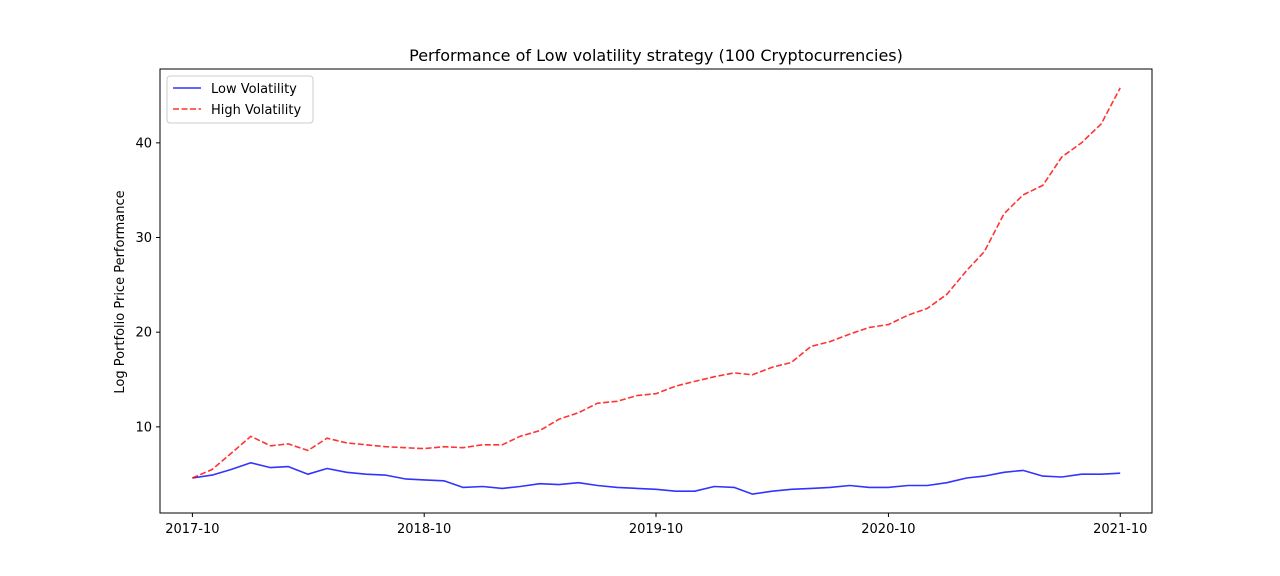 The height and width of the screenshot is (576, 1280). I want to click on legend-label: High Volatility, so click(256, 110).